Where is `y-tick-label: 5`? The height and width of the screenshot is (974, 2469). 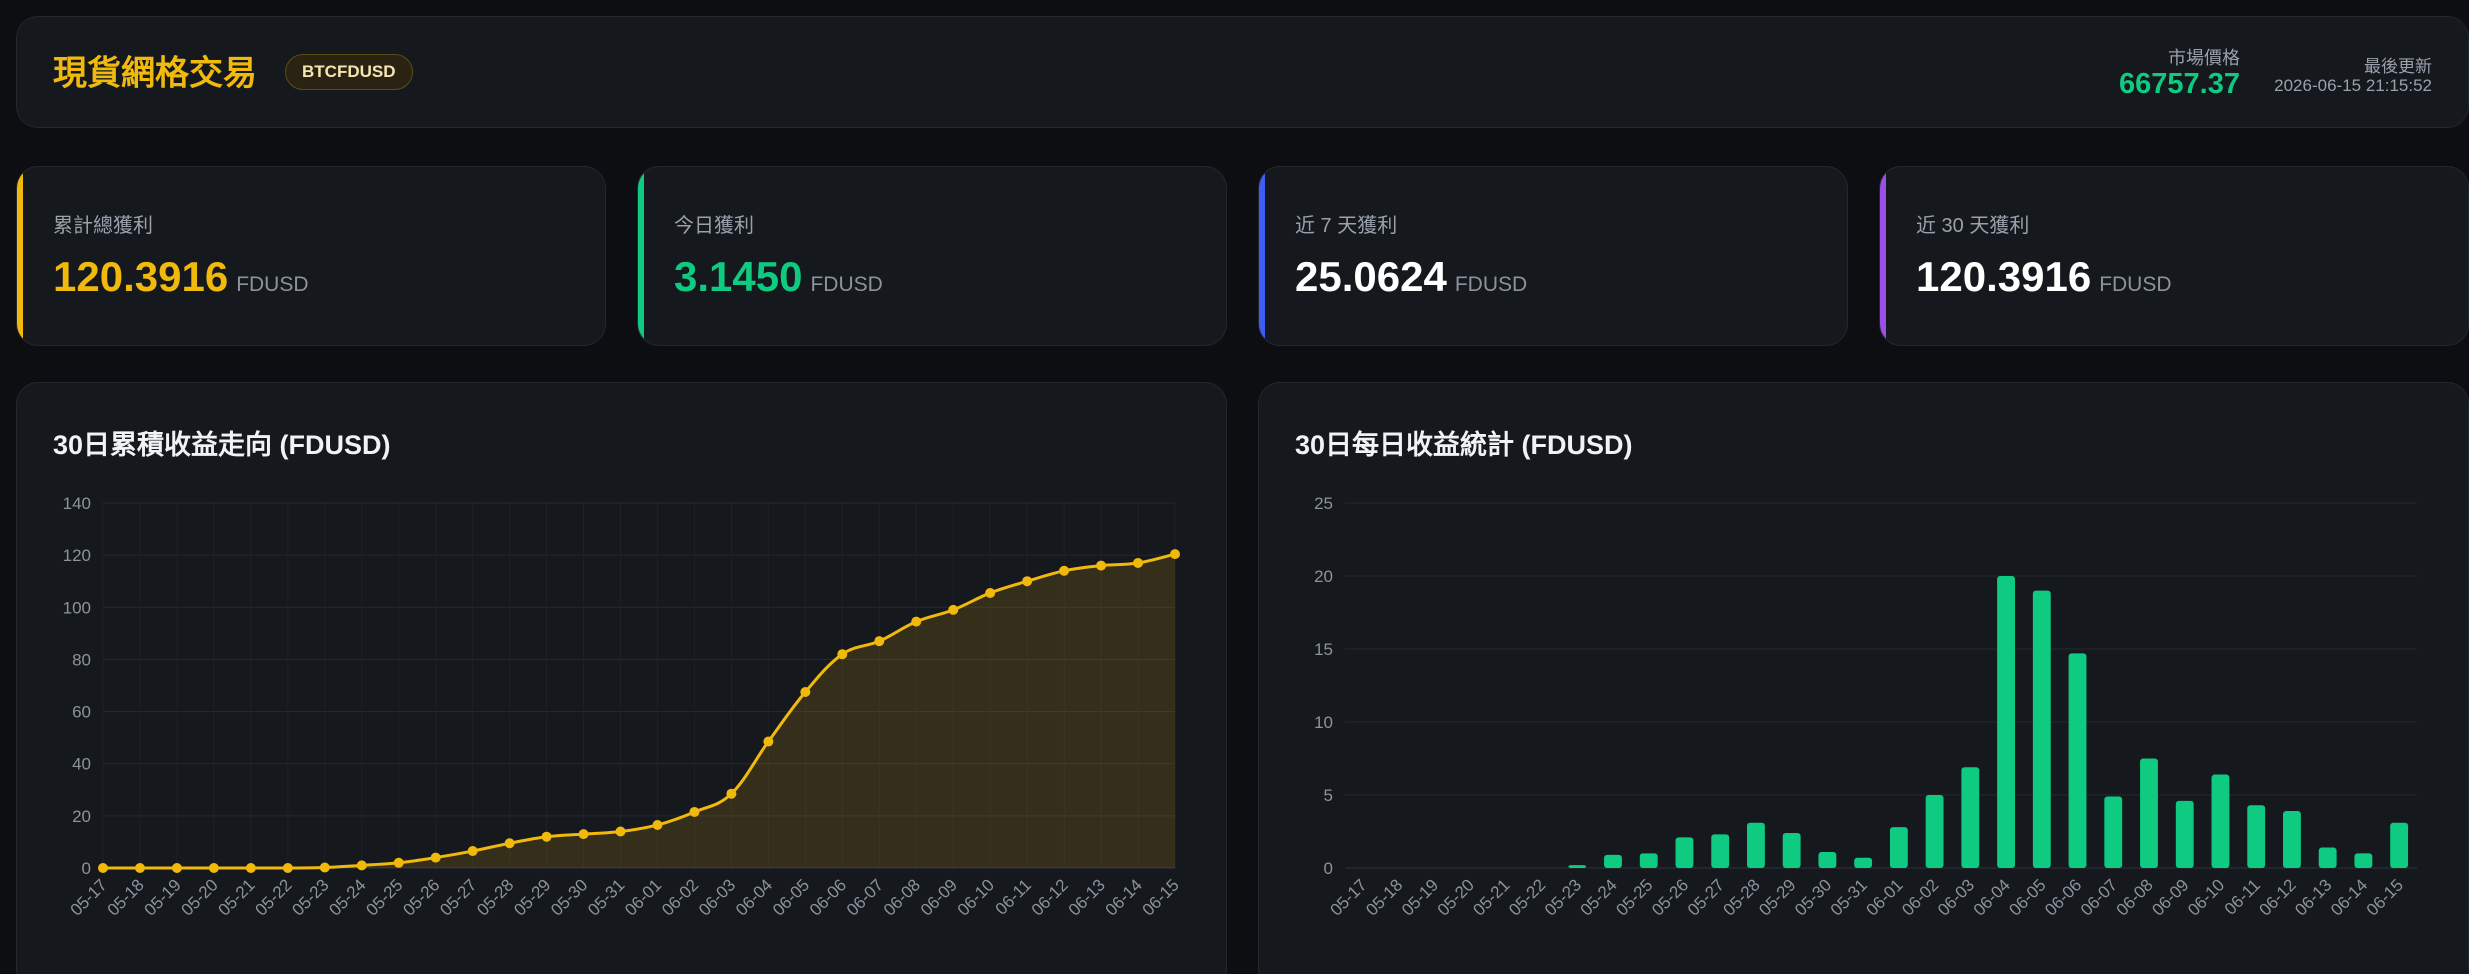
y-tick-label: 5 is located at coordinates (1328, 795).